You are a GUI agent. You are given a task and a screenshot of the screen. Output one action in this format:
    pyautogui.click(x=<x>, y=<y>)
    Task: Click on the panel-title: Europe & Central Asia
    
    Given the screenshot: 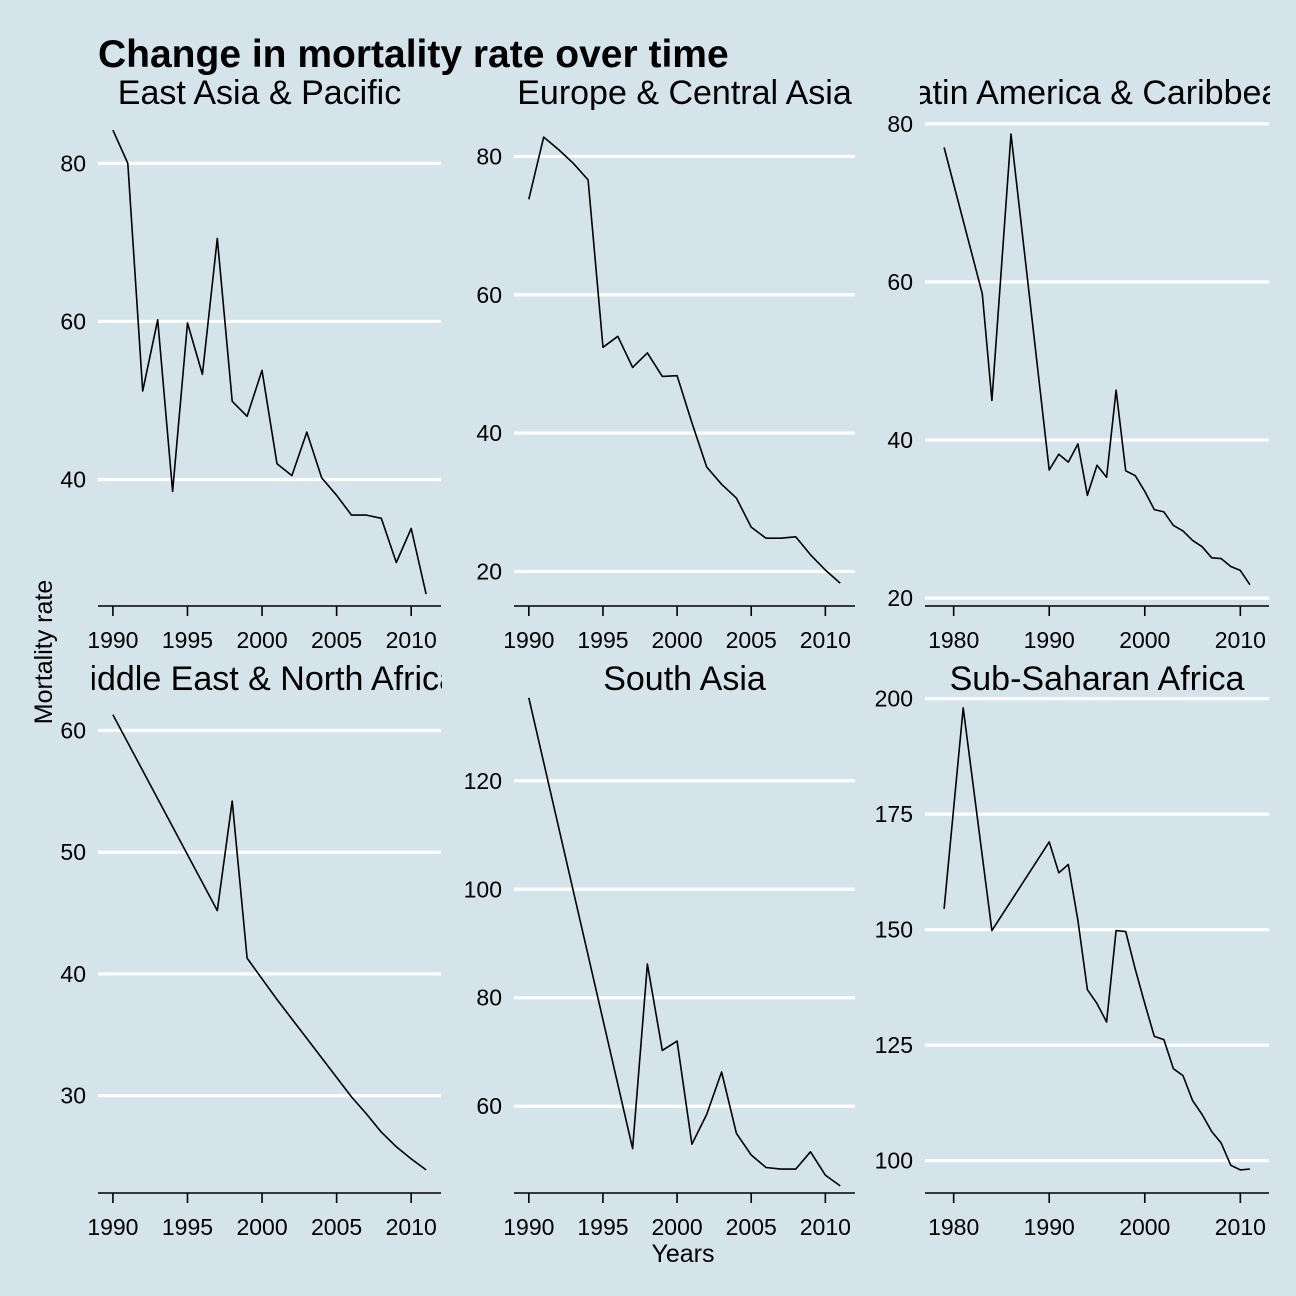 What is the action you would take?
    pyautogui.click(x=684, y=93)
    